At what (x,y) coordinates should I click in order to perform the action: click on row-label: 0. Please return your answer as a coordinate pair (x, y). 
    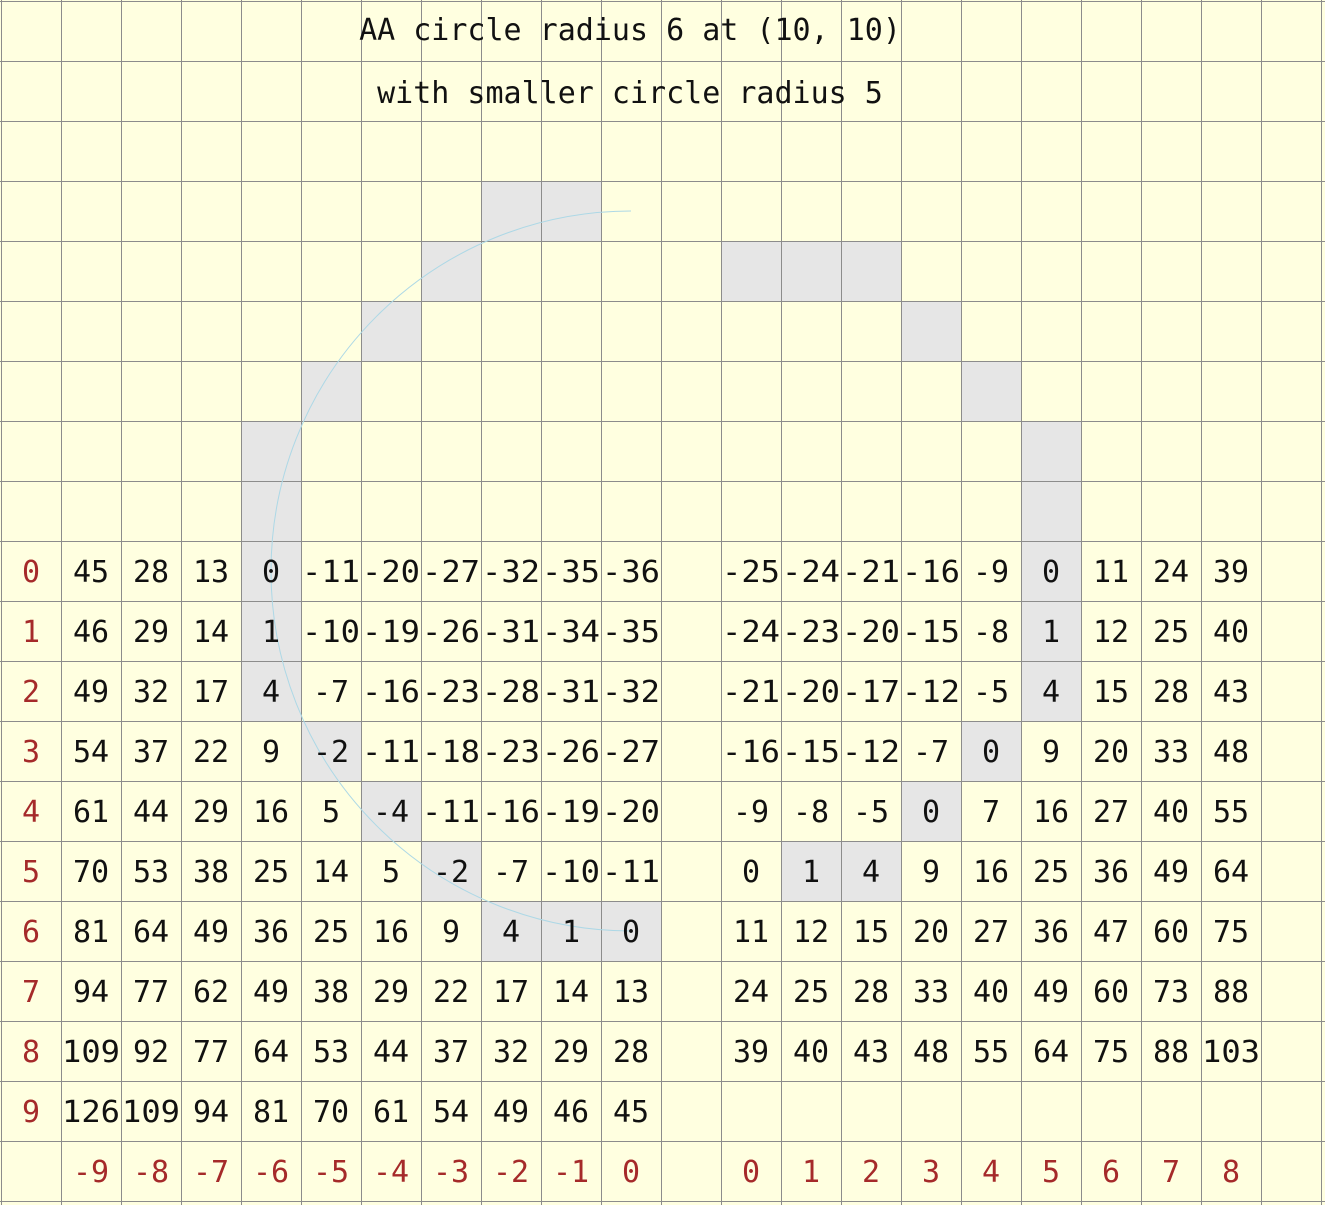
    Looking at the image, I should click on (31, 572).